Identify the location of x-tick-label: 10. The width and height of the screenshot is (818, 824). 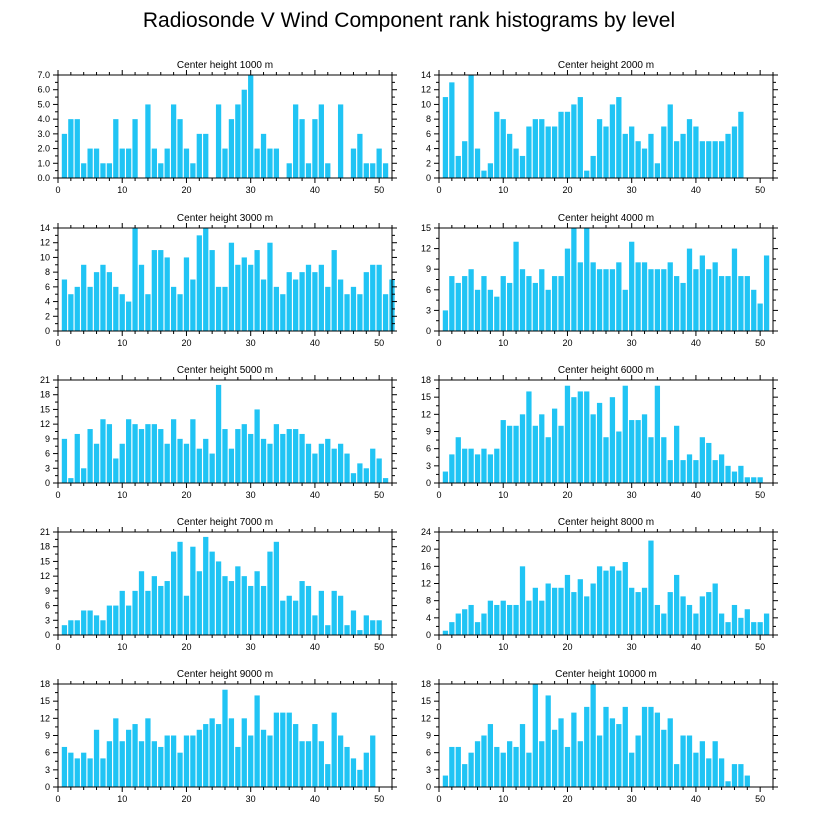
(503, 343).